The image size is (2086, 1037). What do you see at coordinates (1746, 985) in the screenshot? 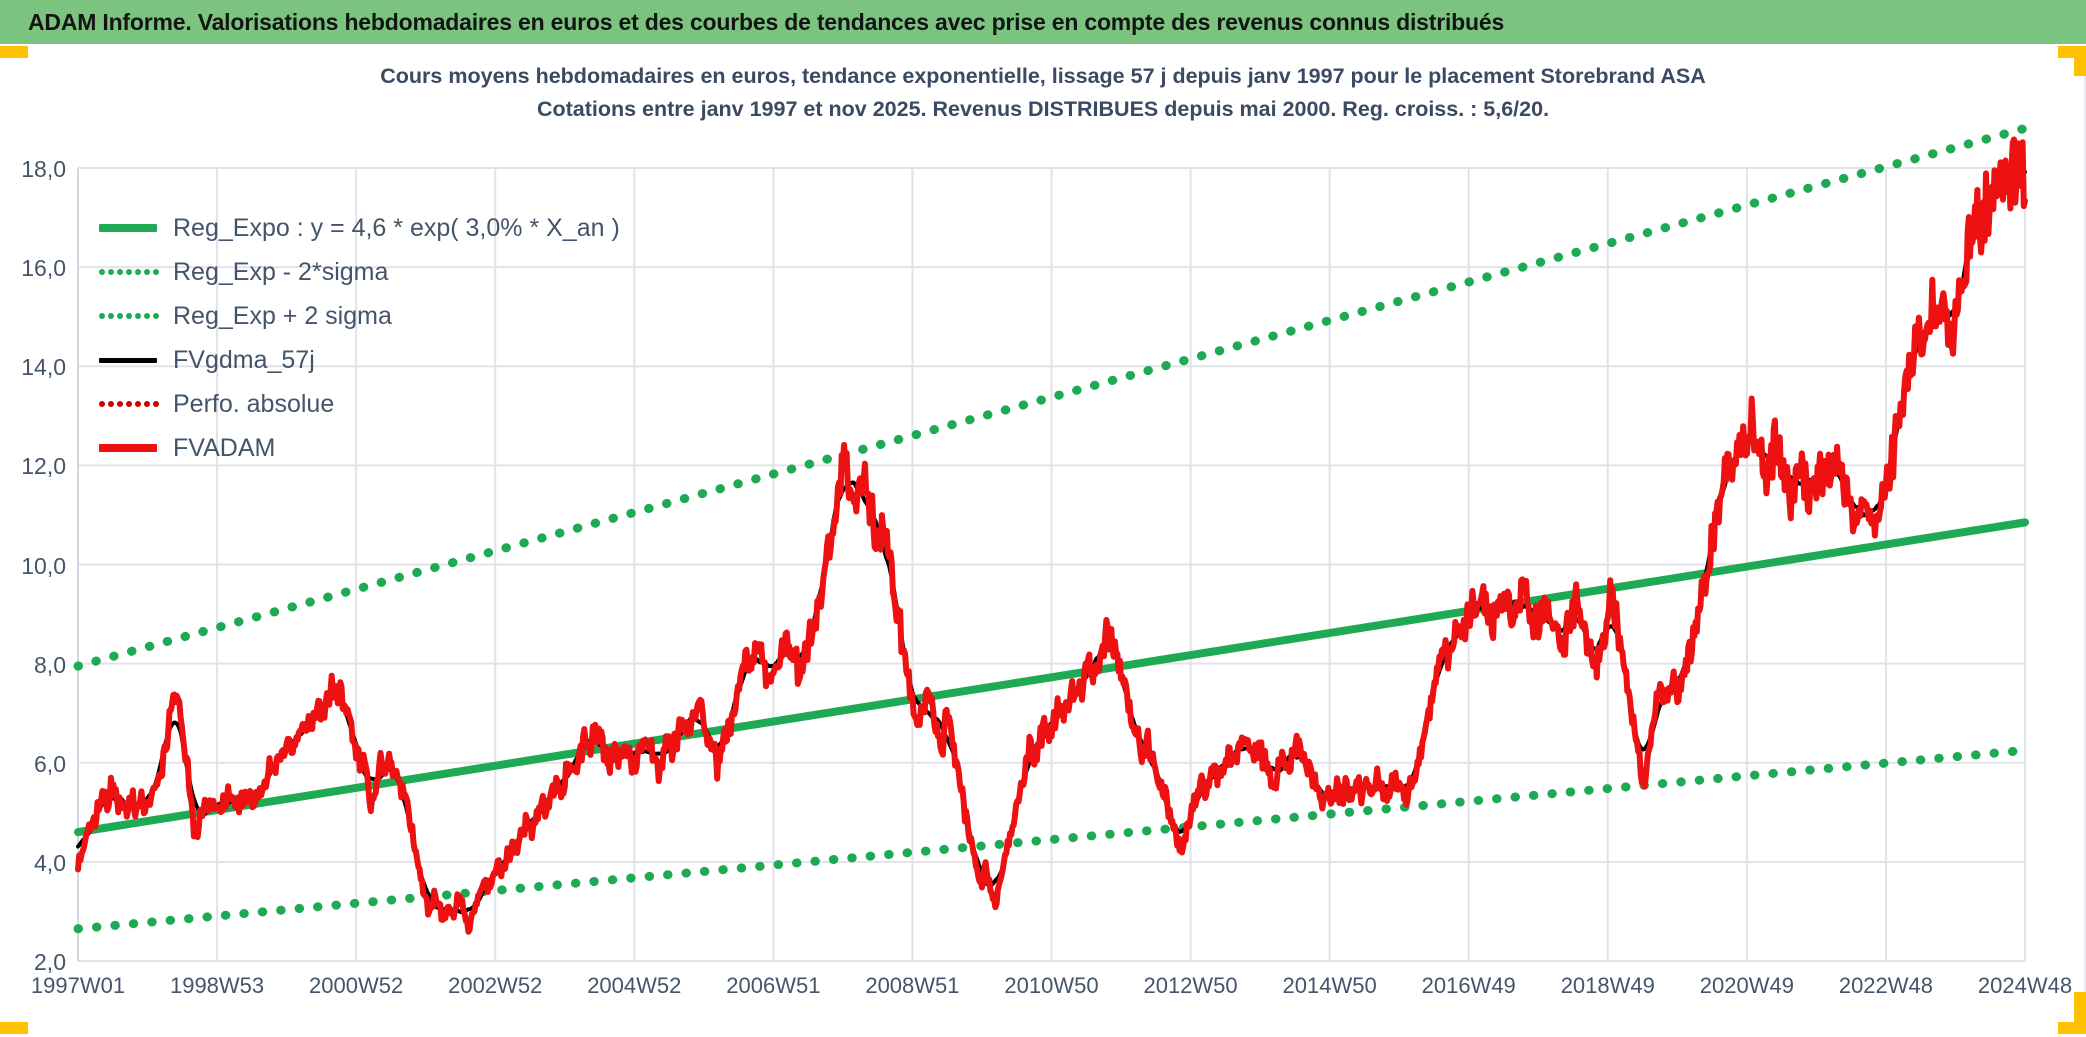
I see `x-axis-tick-label: 2020W49` at bounding box center [1746, 985].